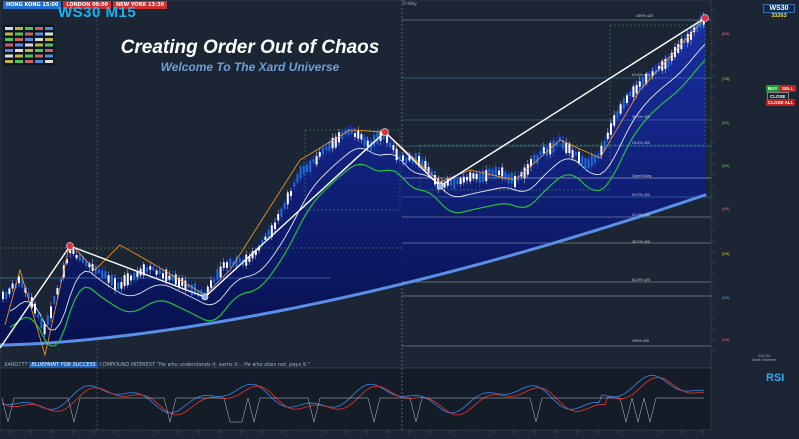  I want to click on fib-level-38b: 38.2% 420, so click(641, 242).